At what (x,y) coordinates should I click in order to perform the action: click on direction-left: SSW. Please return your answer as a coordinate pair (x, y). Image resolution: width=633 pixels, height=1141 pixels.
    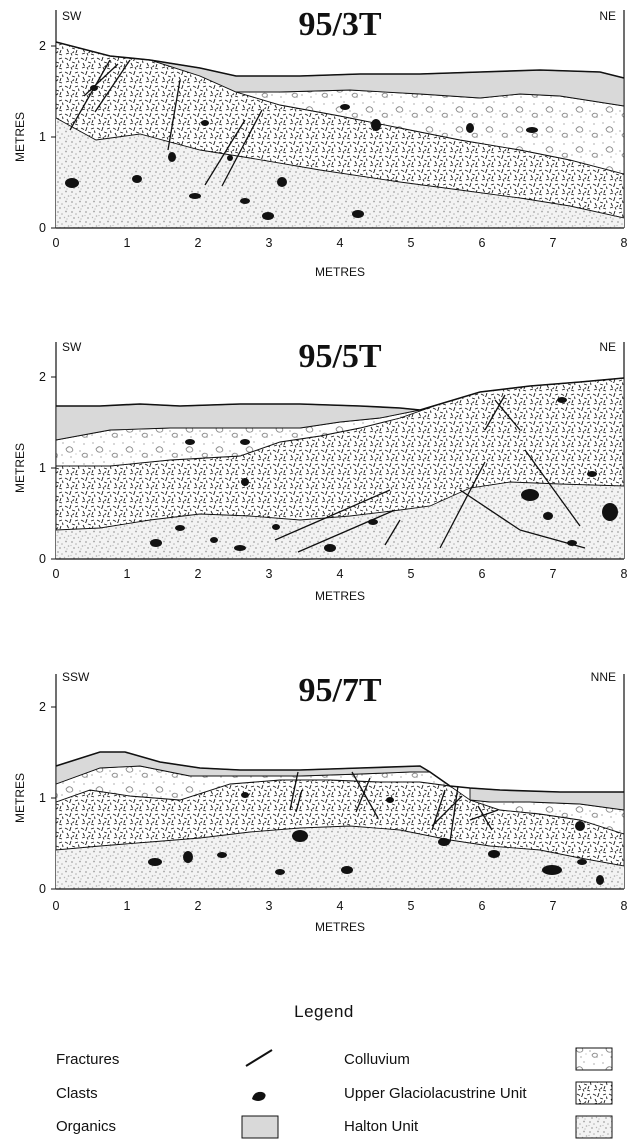
    Looking at the image, I should click on (76, 677).